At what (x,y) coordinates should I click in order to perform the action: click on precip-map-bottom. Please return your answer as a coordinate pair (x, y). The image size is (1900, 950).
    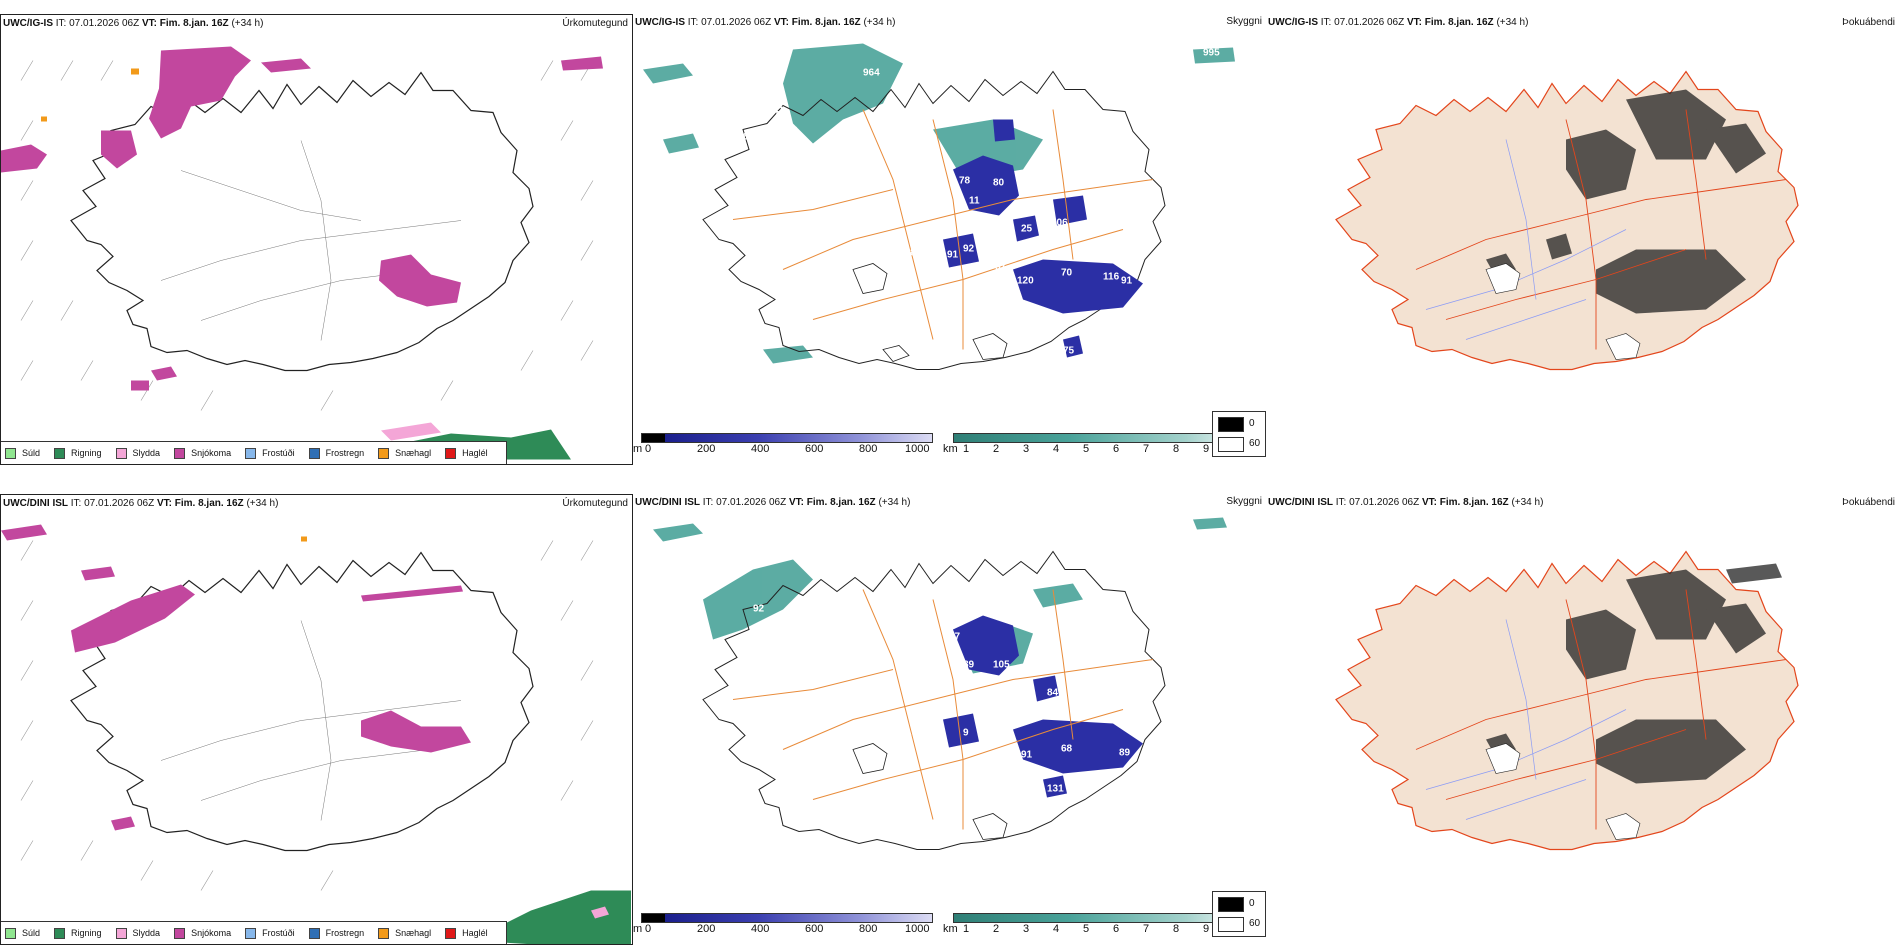
    Looking at the image, I should click on (316, 734).